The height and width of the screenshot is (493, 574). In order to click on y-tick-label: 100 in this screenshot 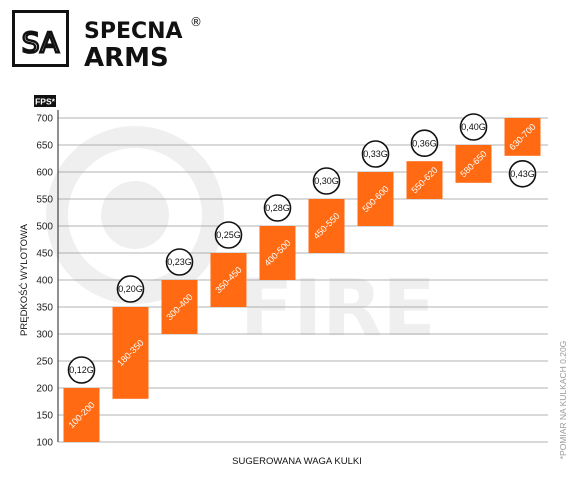, I will do `click(44, 443)`.